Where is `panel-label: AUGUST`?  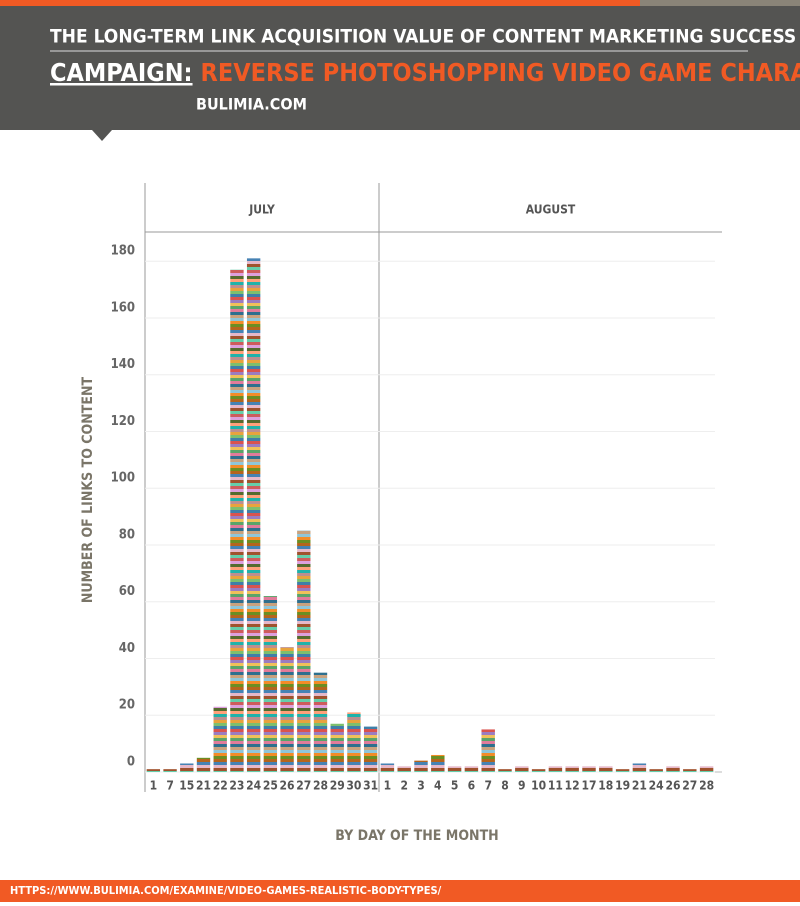
panel-label: AUGUST is located at coordinates (551, 210).